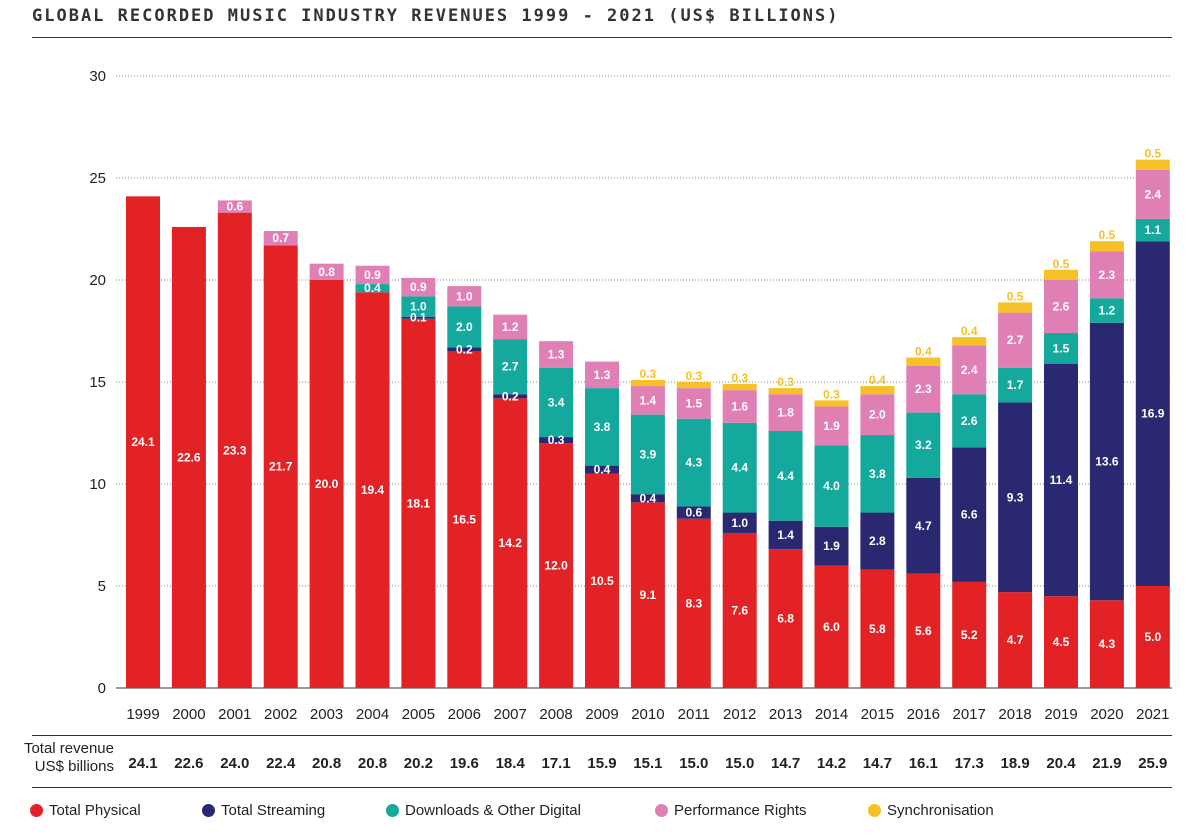 The image size is (1186, 837). What do you see at coordinates (969, 714) in the screenshot?
I see `x-tick-label: 2017` at bounding box center [969, 714].